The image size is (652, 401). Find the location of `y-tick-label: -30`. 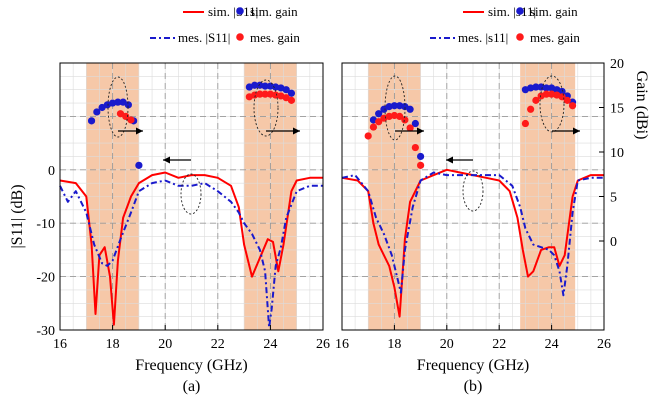

y-tick-label: -30 is located at coordinates (45, 331).